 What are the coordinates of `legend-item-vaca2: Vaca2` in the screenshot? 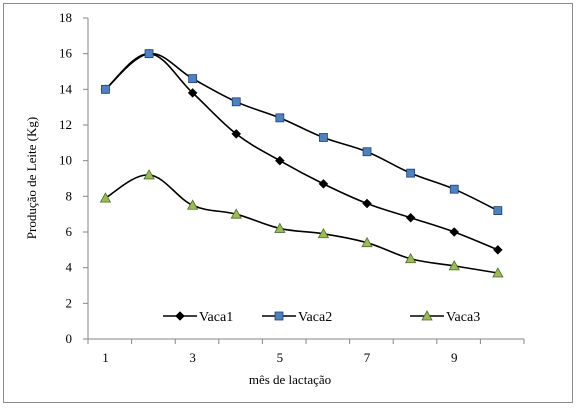 It's located at (297, 317).